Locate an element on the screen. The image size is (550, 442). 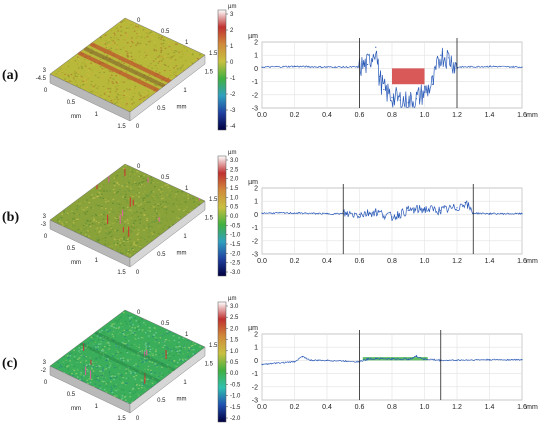
profile-y-tick: 1 is located at coordinates (256, 202).